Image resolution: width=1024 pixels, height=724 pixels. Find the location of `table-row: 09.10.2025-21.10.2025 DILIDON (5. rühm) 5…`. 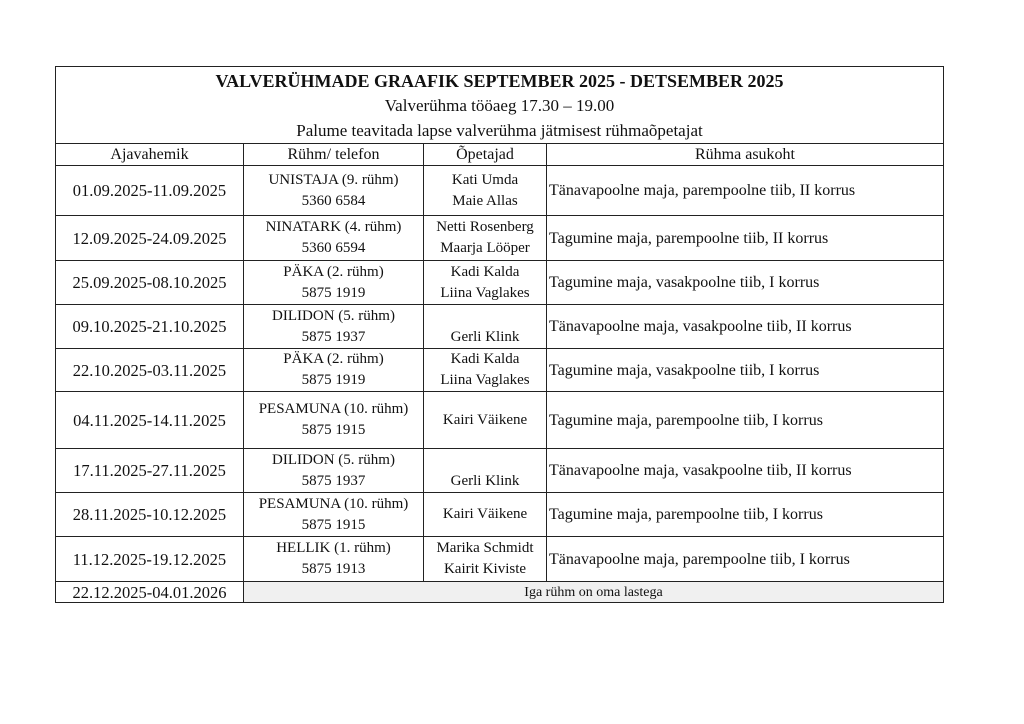

table-row: 09.10.2025-21.10.2025 DILIDON (5. rühm) 5… is located at coordinates (500, 326).